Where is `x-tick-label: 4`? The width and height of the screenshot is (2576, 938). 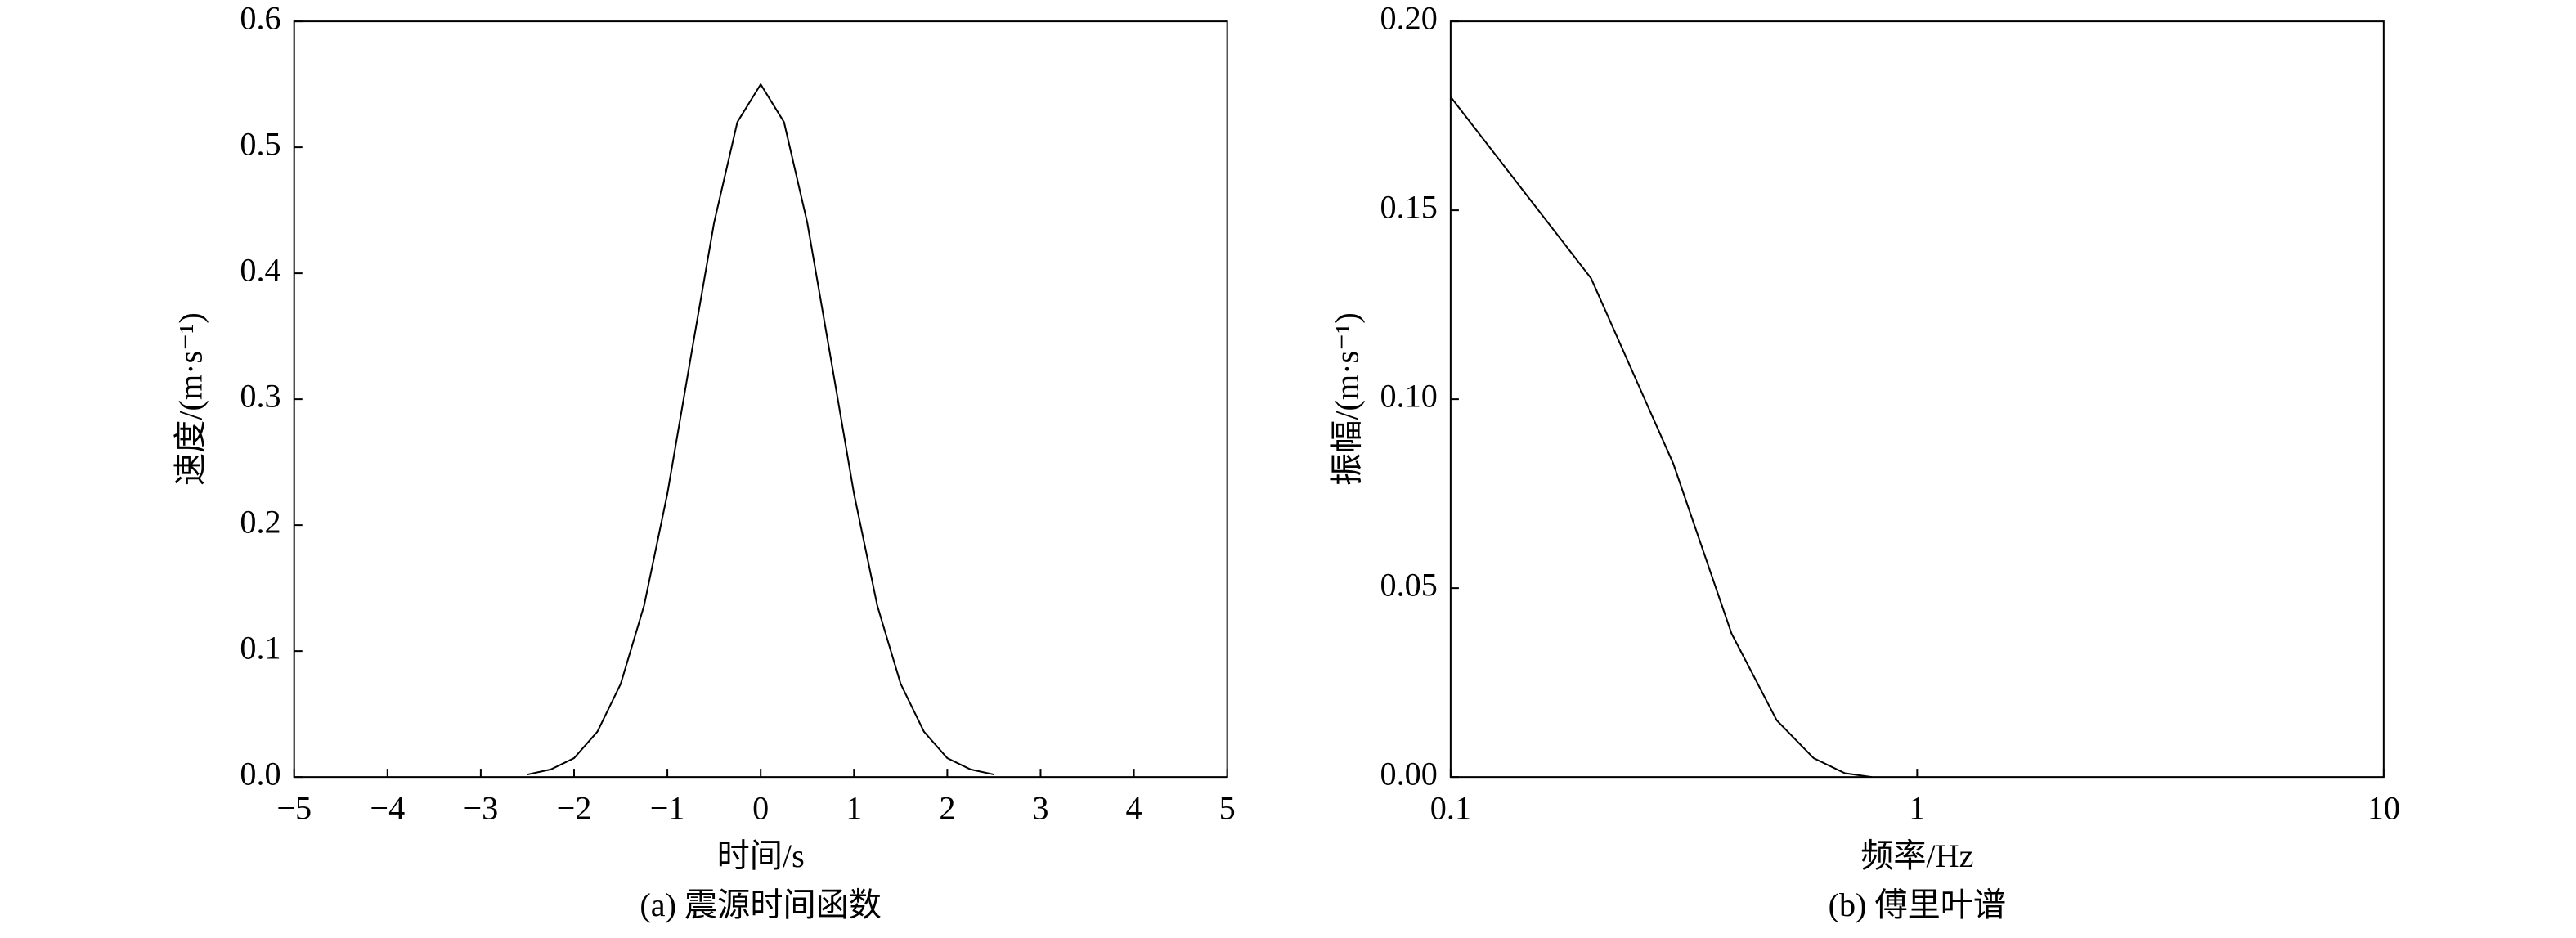 x-tick-label: 4 is located at coordinates (1134, 808).